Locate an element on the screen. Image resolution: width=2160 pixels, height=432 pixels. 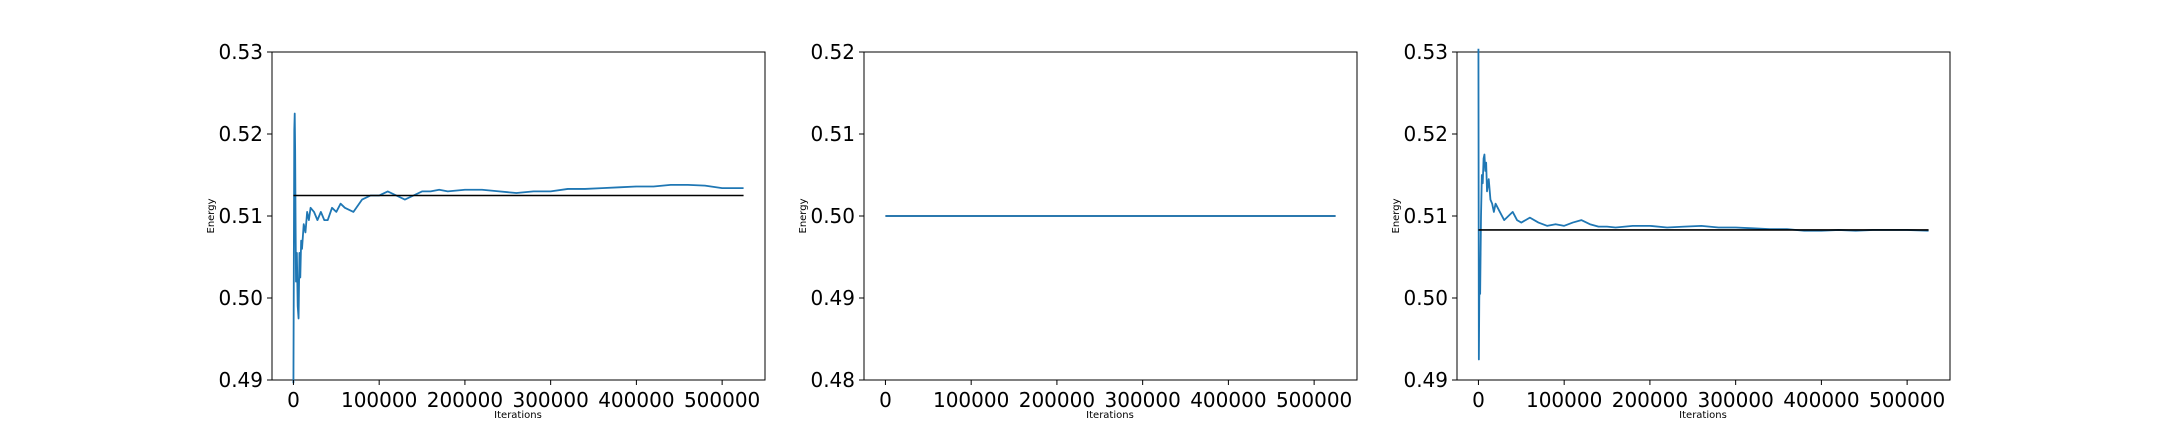
y-axis-ticks: 0.48 0.49 0.50 0.51 0.52 is located at coordinates (837, 216).